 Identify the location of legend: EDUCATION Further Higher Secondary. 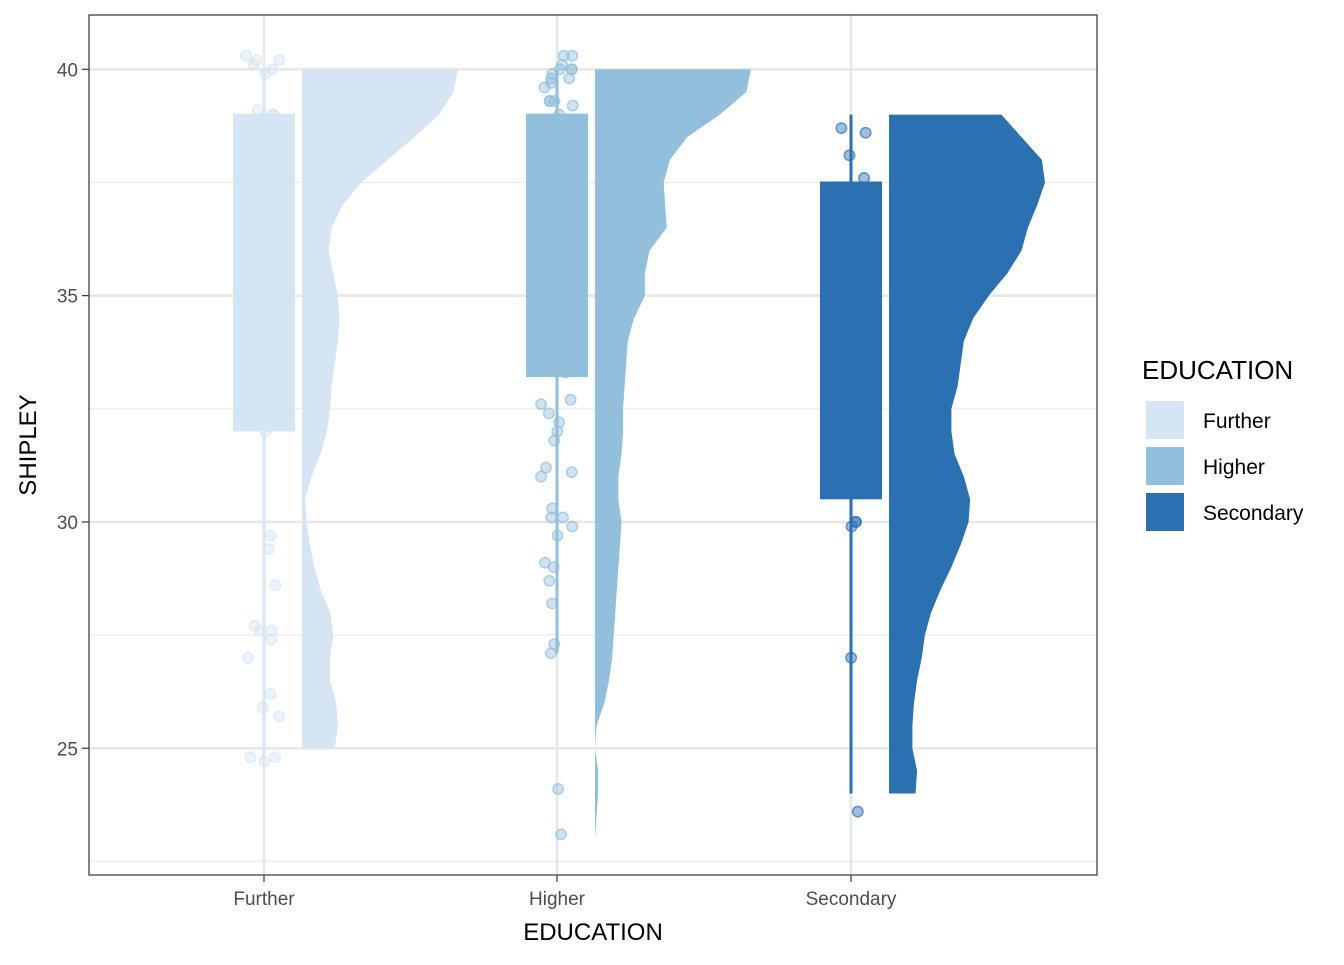
(1223, 443).